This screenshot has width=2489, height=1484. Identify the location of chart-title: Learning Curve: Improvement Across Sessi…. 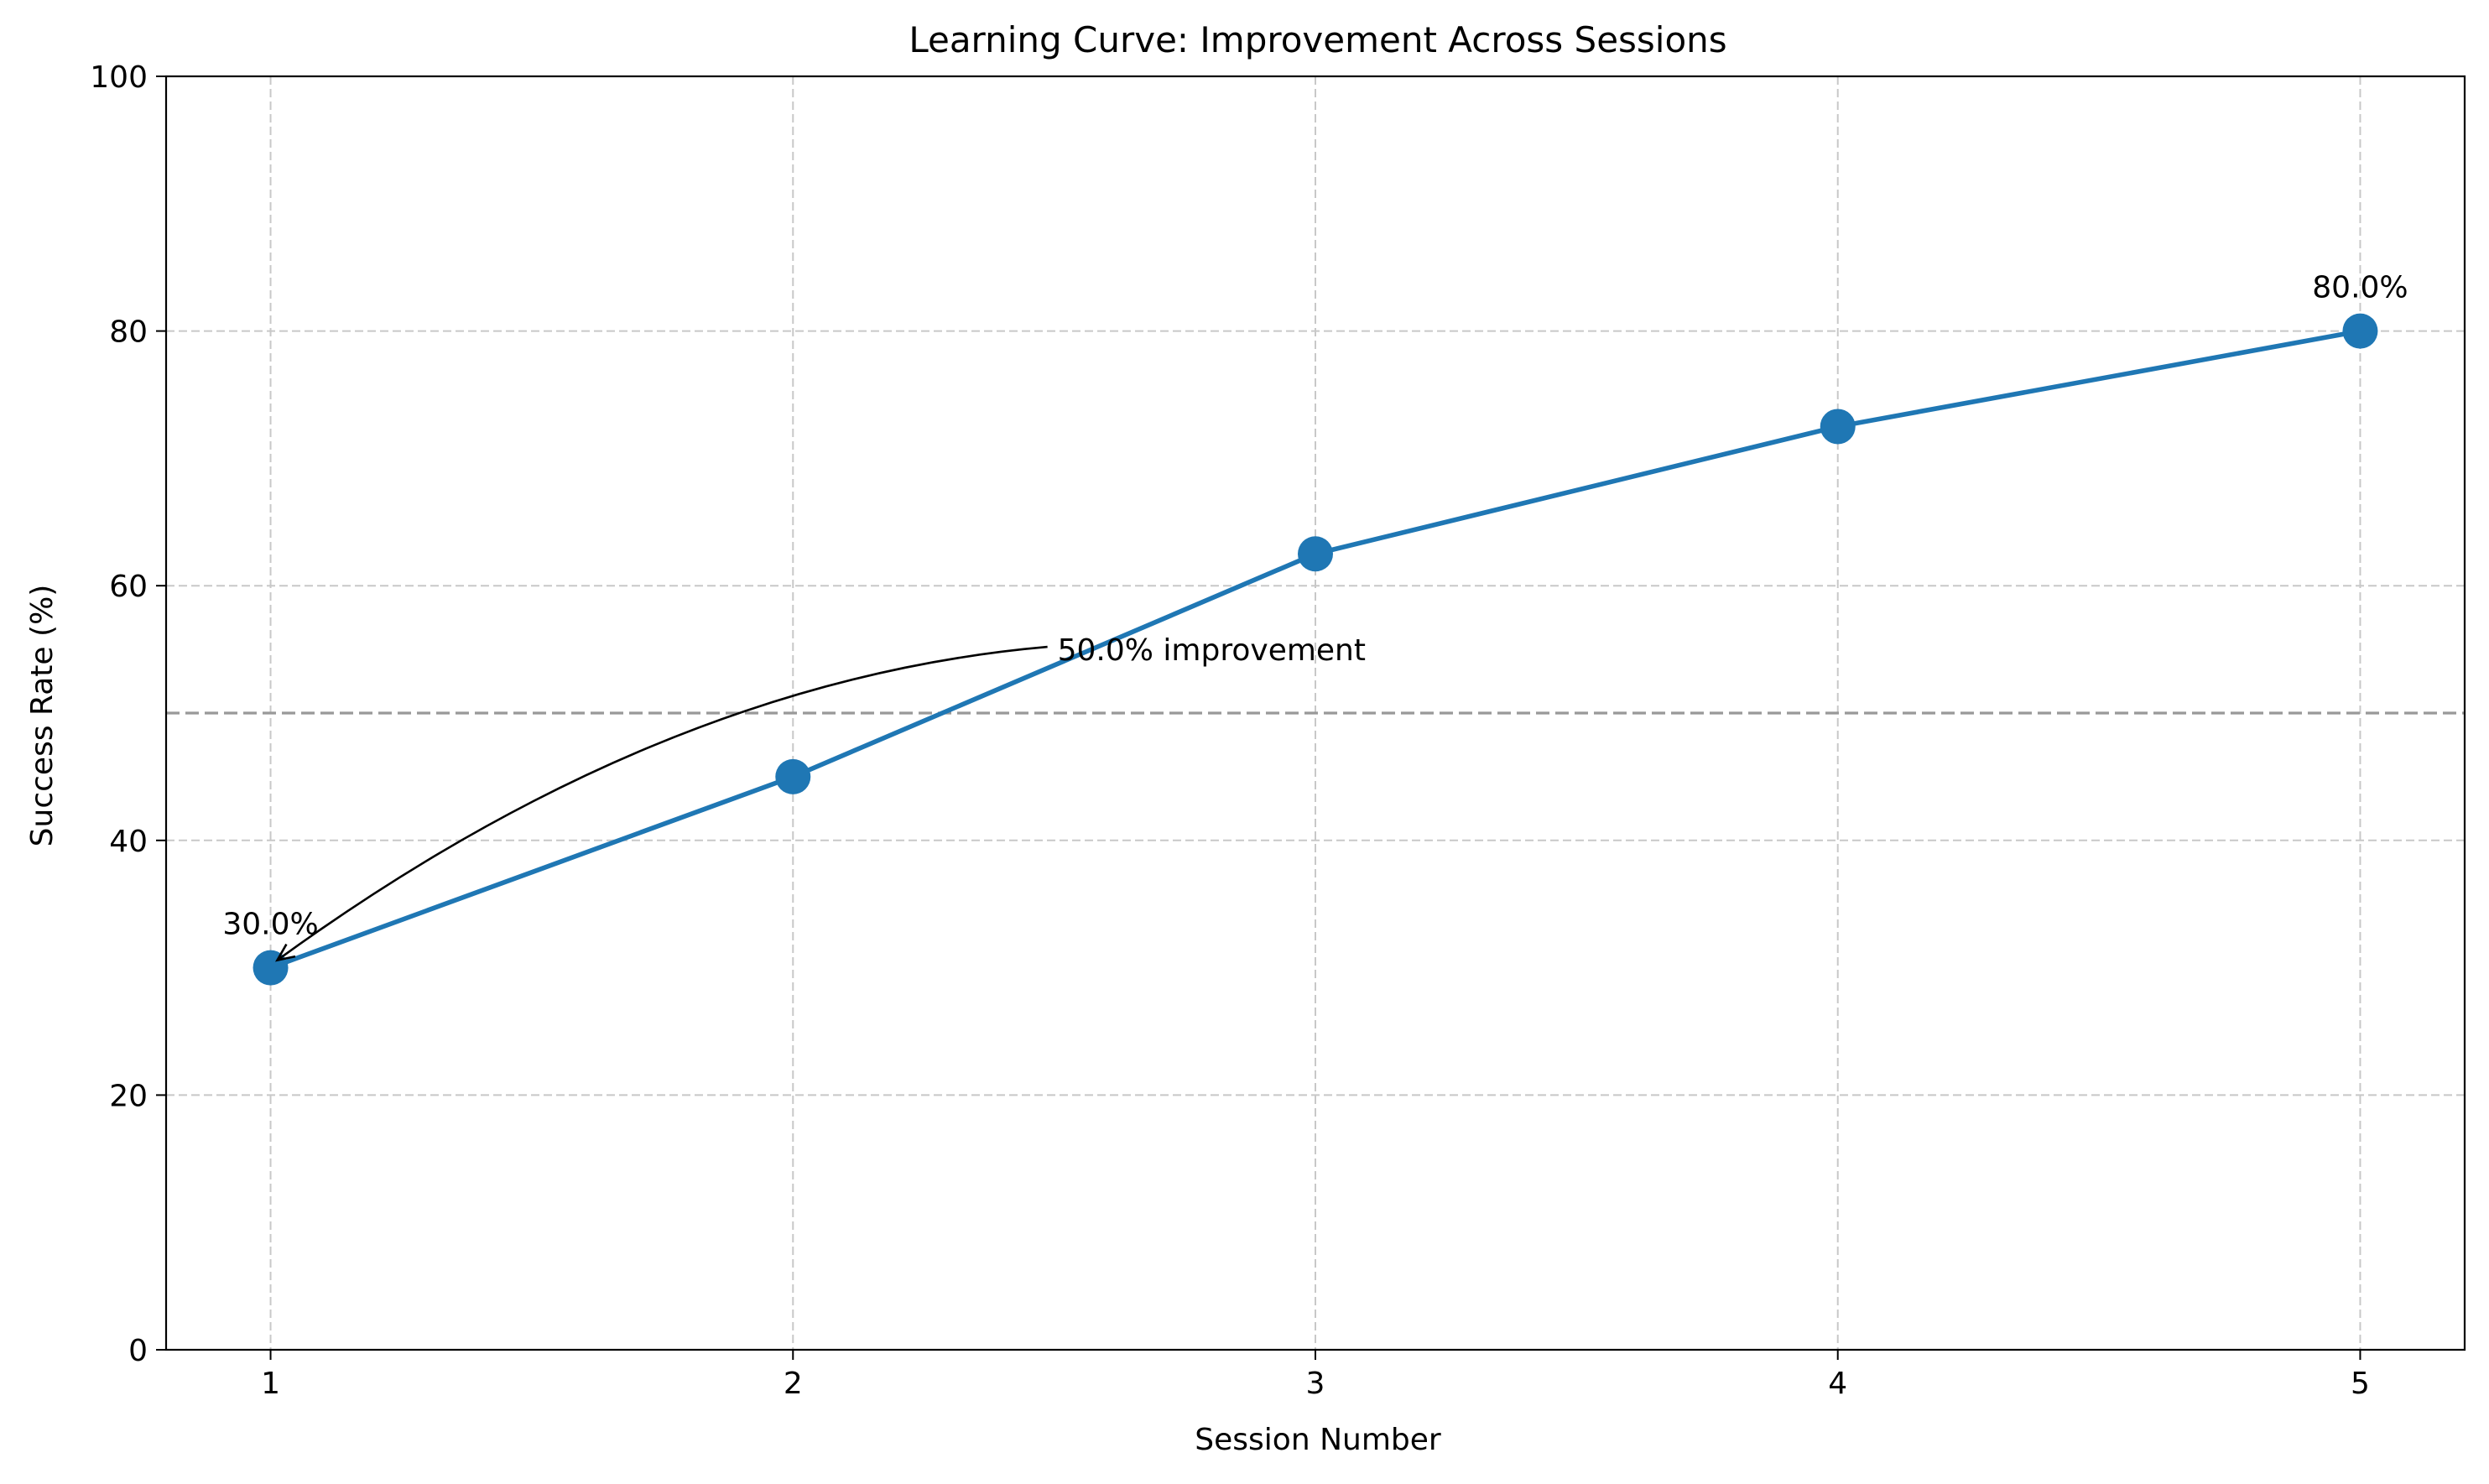
(1317, 39).